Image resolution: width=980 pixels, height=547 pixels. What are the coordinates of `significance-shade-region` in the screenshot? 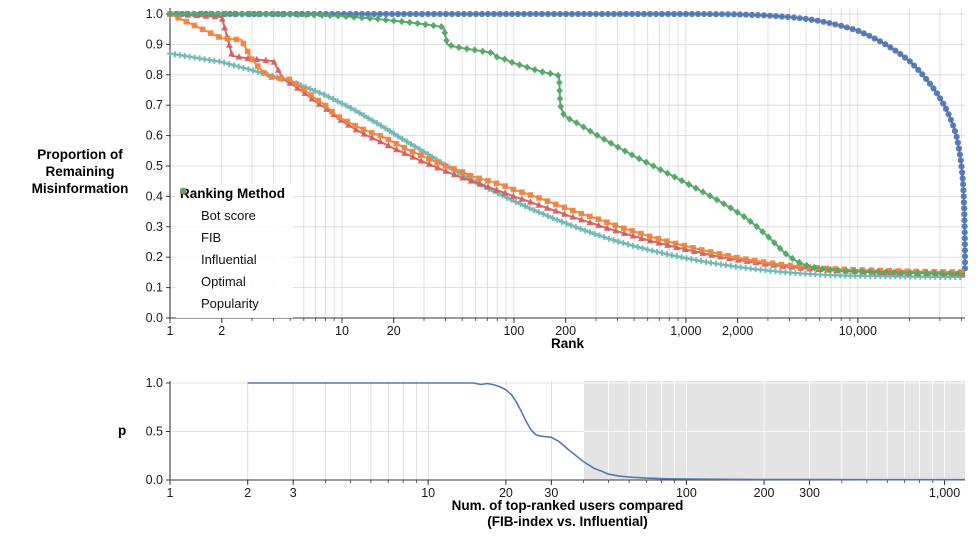 It's located at (774, 430).